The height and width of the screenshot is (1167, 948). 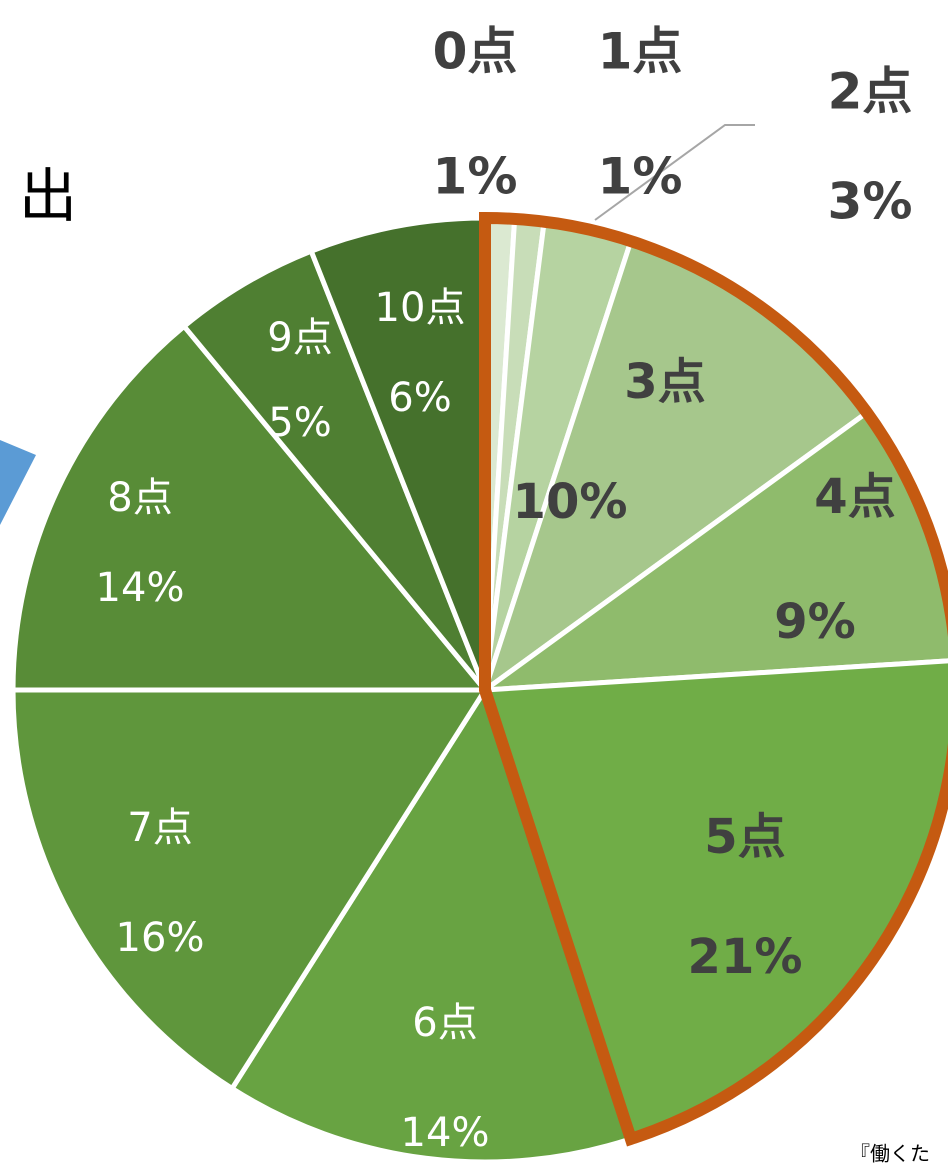 I want to click on value-label: 16%, so click(x=160, y=938).